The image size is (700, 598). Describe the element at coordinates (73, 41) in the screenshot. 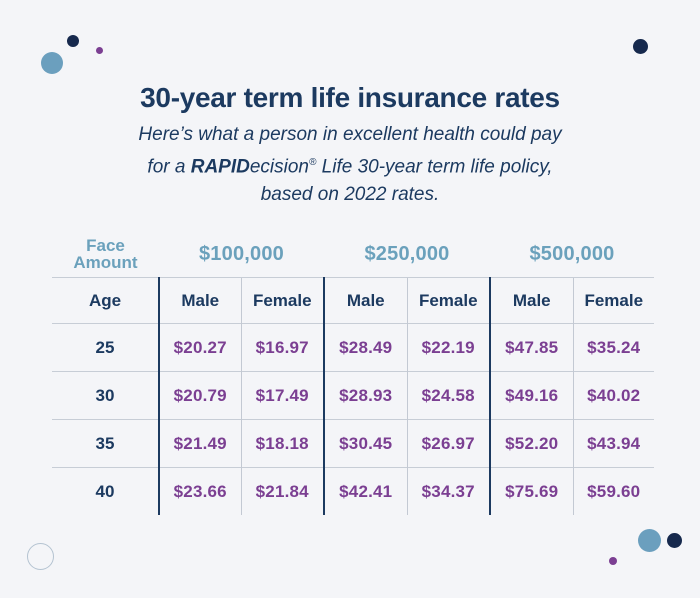

I see `decor-navy-dot-top-left` at that location.